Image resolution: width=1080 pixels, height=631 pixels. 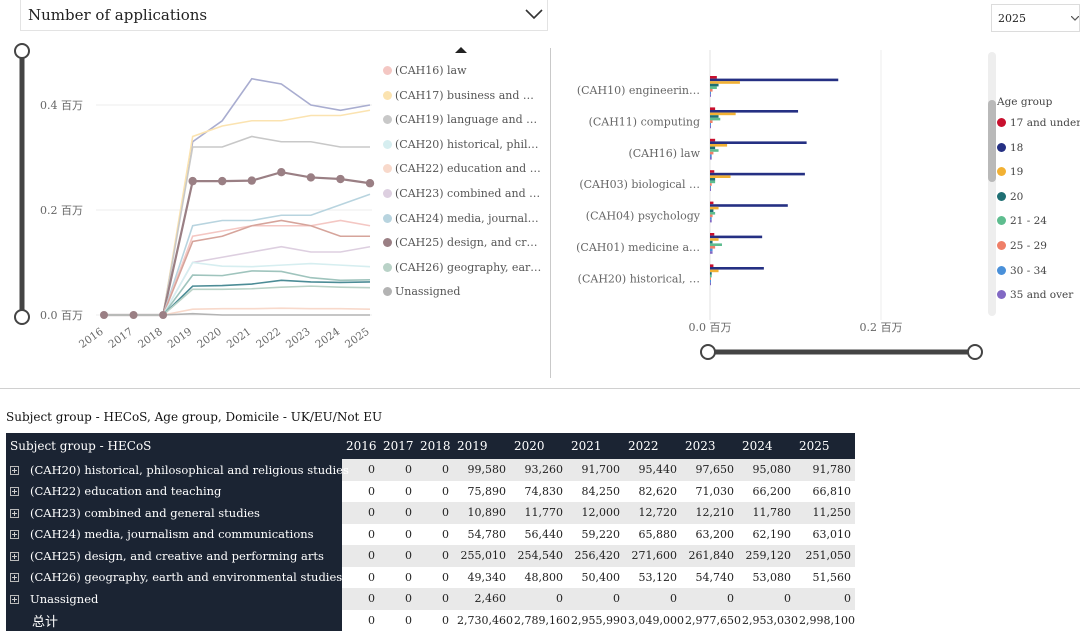 What do you see at coordinates (825, 446) in the screenshot?
I see `matrix-column-header: 2025` at bounding box center [825, 446].